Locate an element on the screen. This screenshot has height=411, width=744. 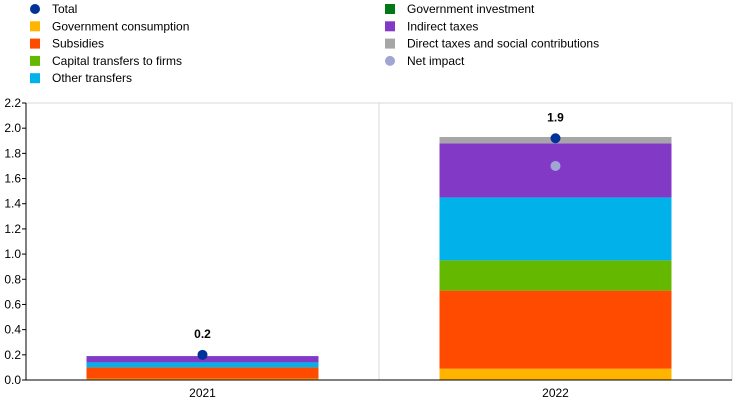
legend-item-government-consumption: Government consumption is located at coordinates (109, 26).